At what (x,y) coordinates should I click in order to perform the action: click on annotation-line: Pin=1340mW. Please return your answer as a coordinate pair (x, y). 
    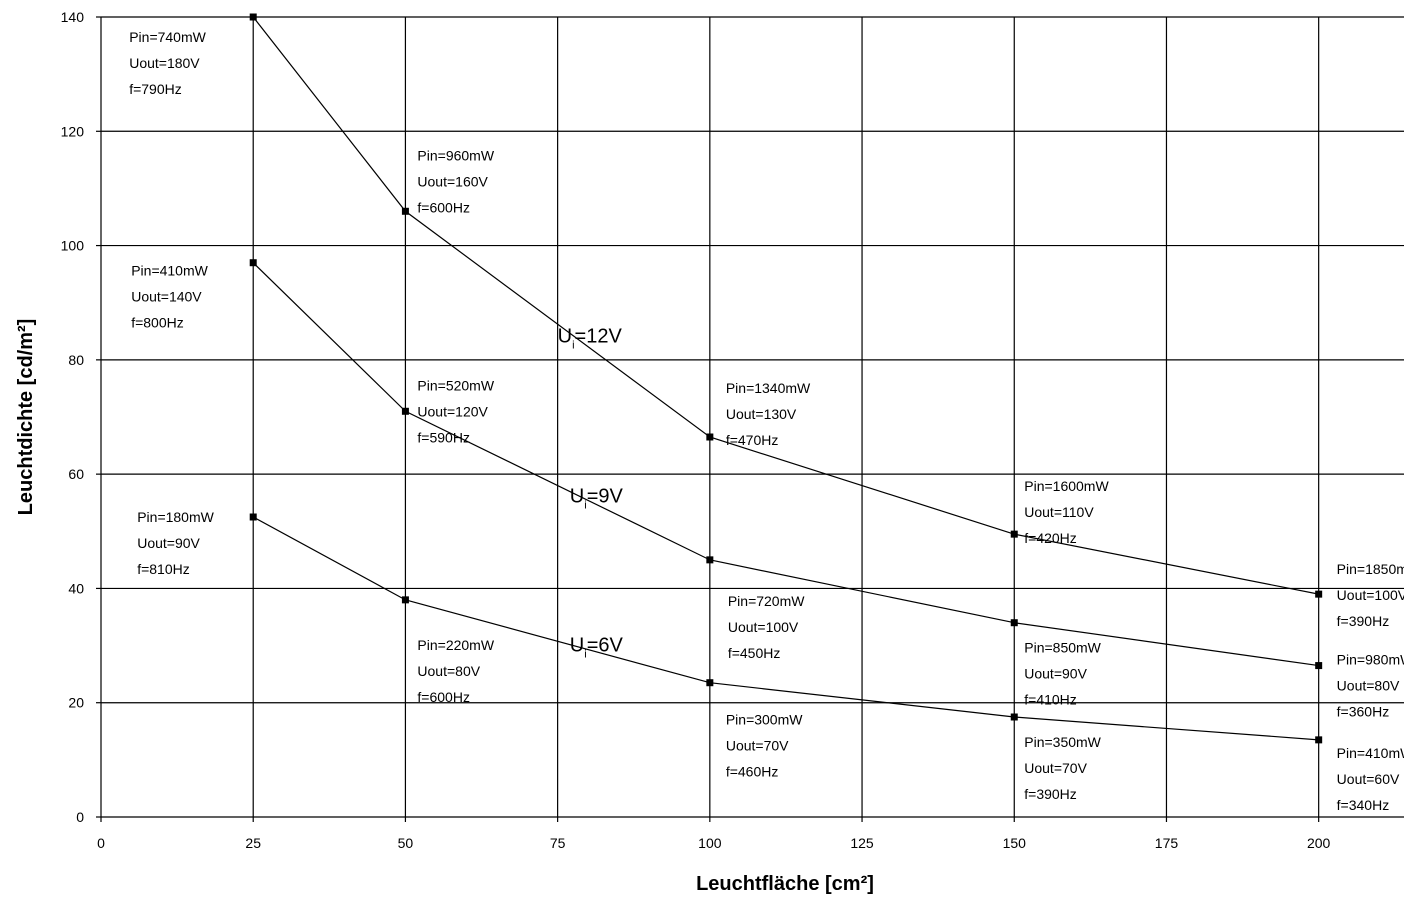
    Looking at the image, I should click on (768, 388).